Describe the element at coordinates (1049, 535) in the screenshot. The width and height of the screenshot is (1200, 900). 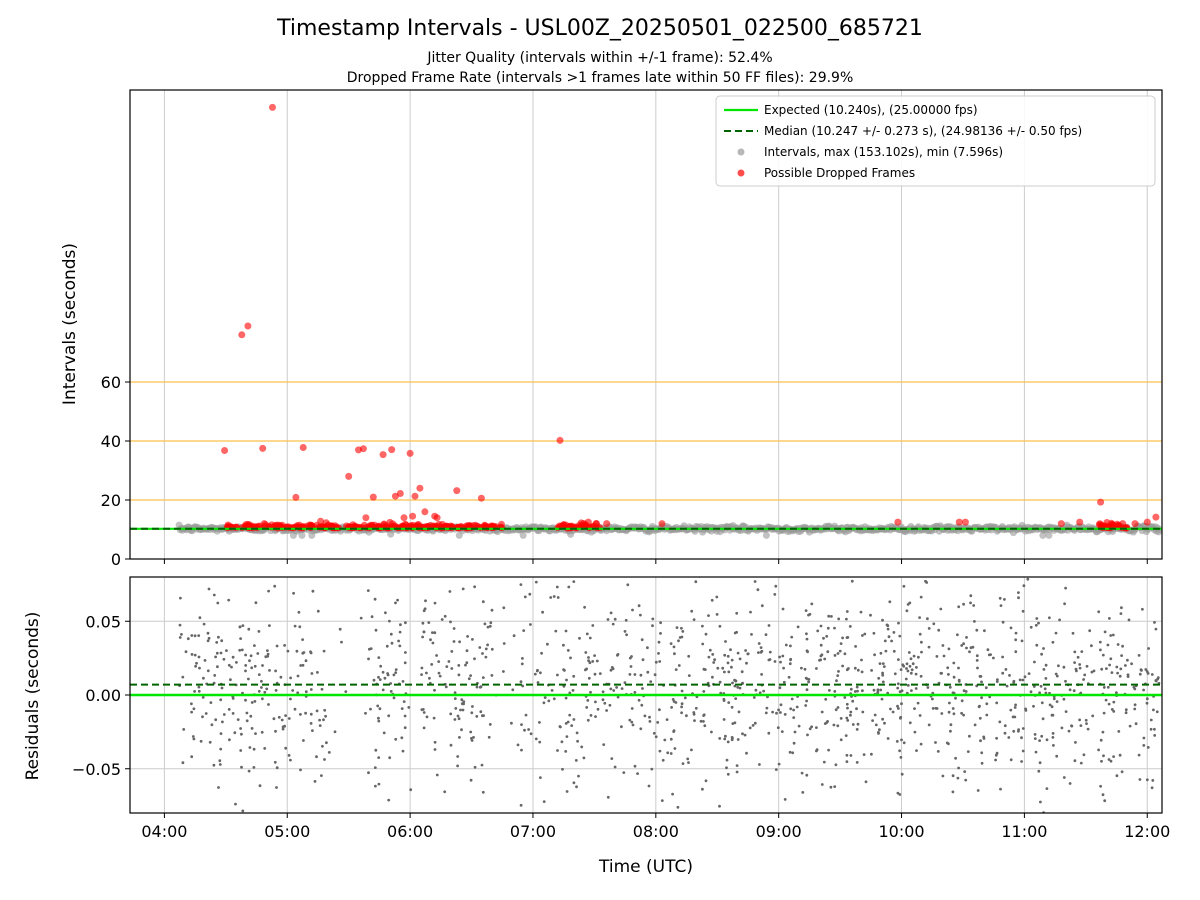
I see `interval-point` at that location.